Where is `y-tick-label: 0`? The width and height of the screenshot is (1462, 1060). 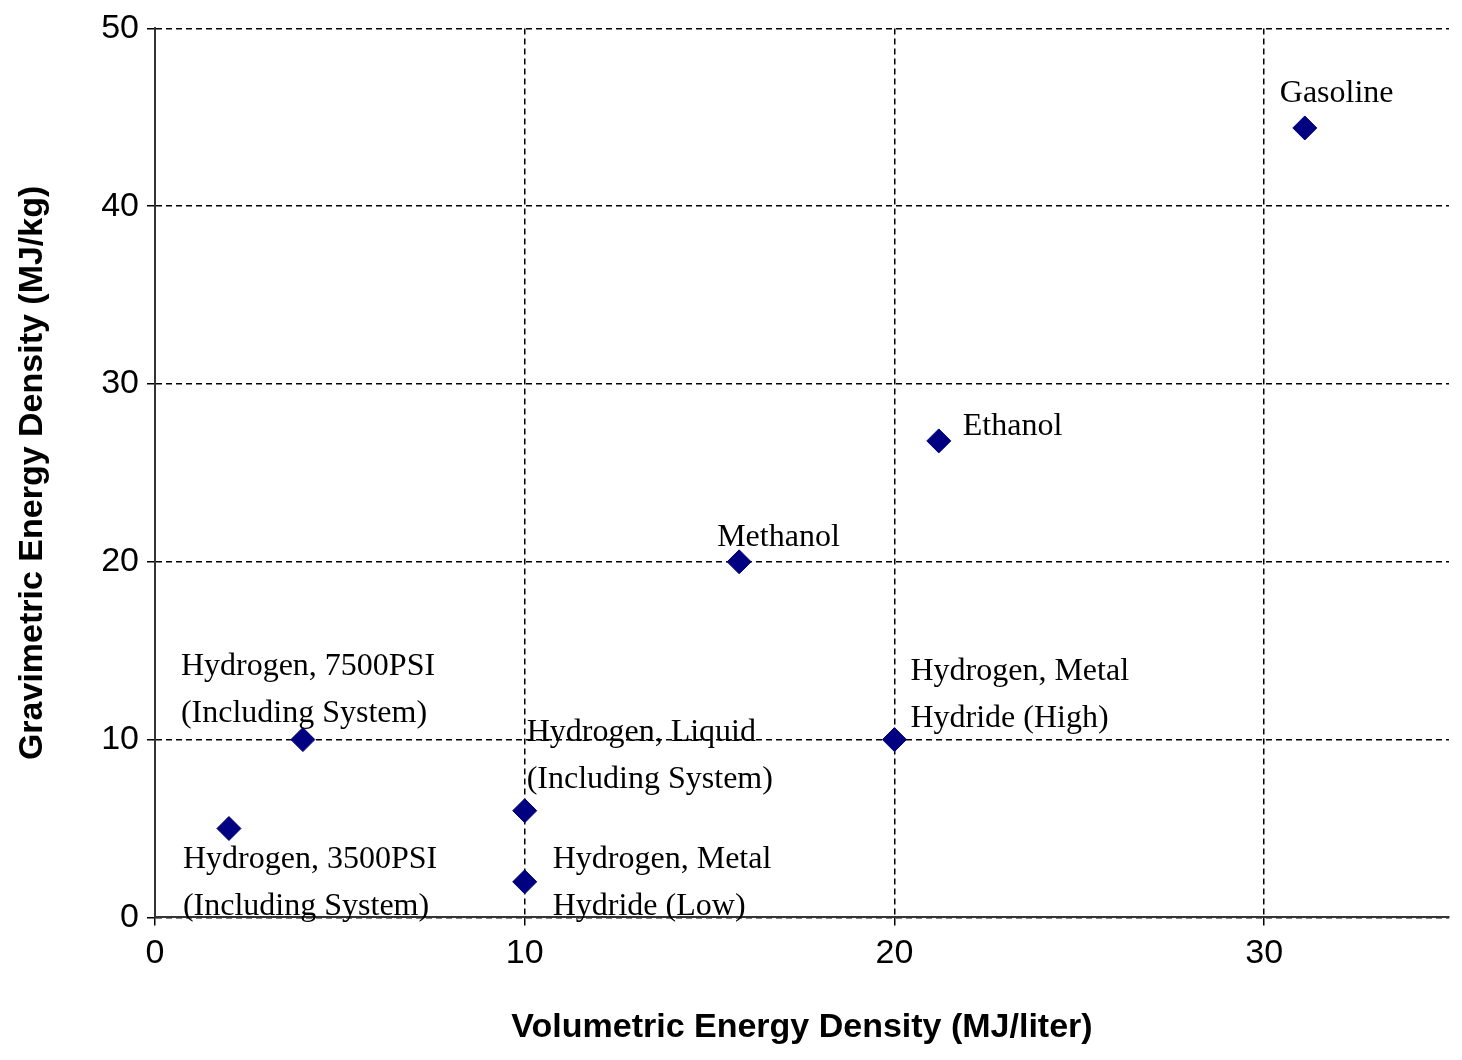 y-tick-label: 0 is located at coordinates (129, 914).